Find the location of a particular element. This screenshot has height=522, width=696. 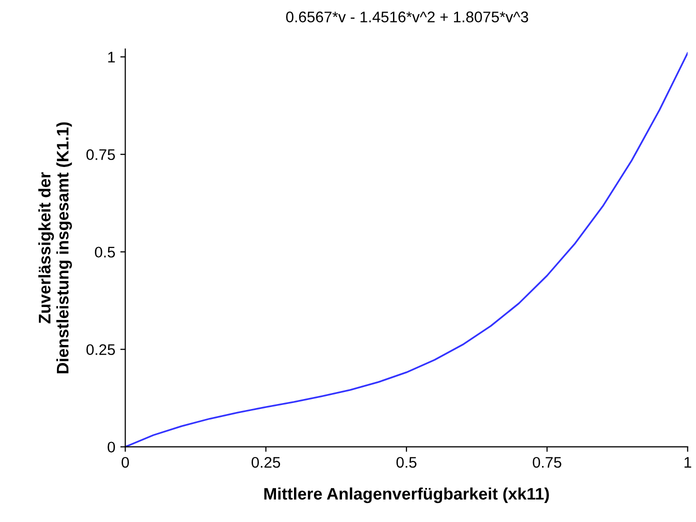

x-tick-label: 0.5 is located at coordinates (406, 462).